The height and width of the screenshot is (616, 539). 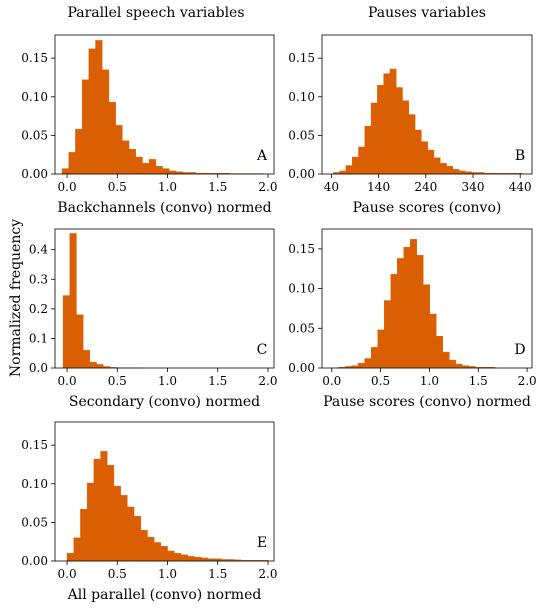 What do you see at coordinates (67, 187) in the screenshot?
I see `x-tick-label-a-0: 0.0` at bounding box center [67, 187].